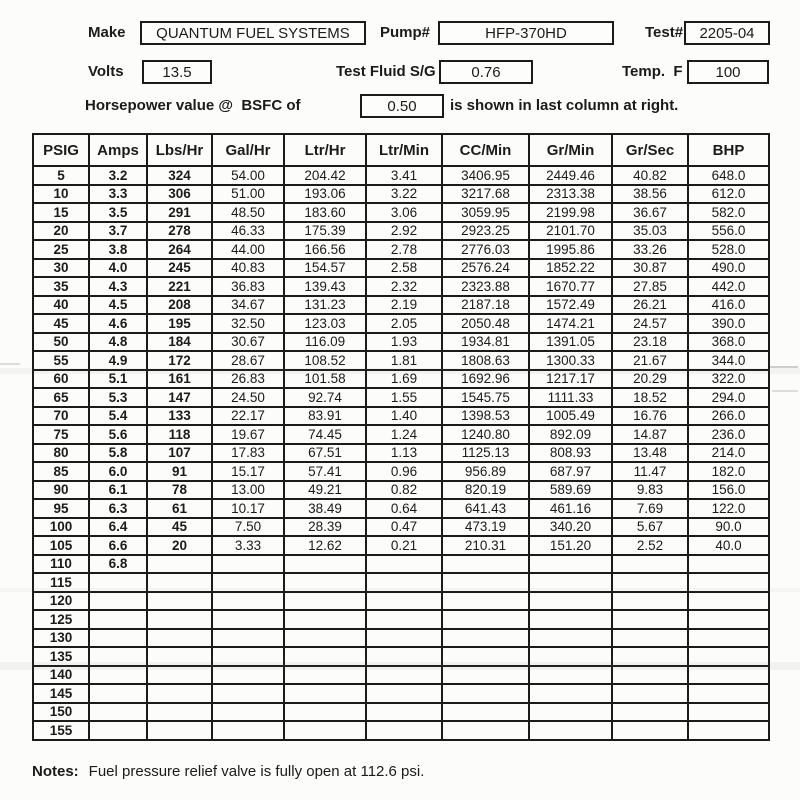 Image resolution: width=800 pixels, height=800 pixels. I want to click on cell-amps: 6.3, so click(118, 508).